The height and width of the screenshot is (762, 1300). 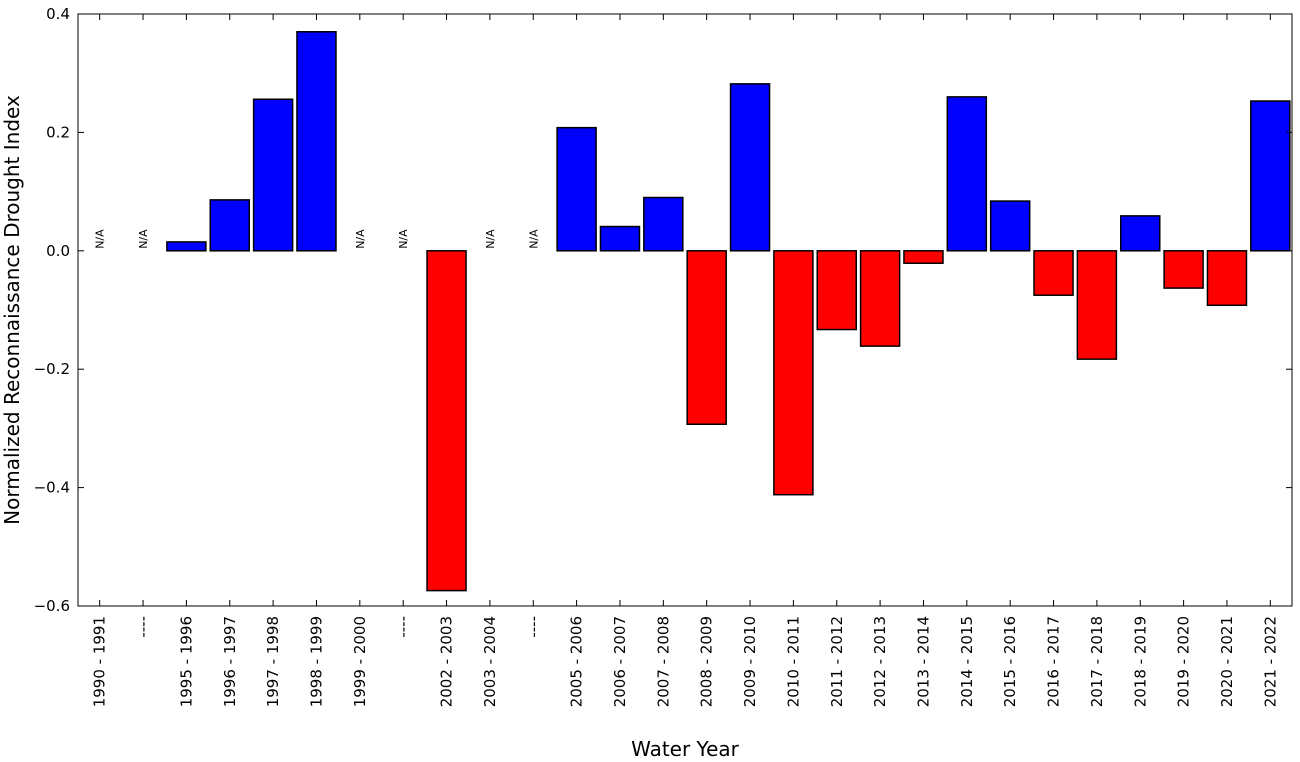 I want to click on y-tick-label: −0.2, so click(x=52, y=369).